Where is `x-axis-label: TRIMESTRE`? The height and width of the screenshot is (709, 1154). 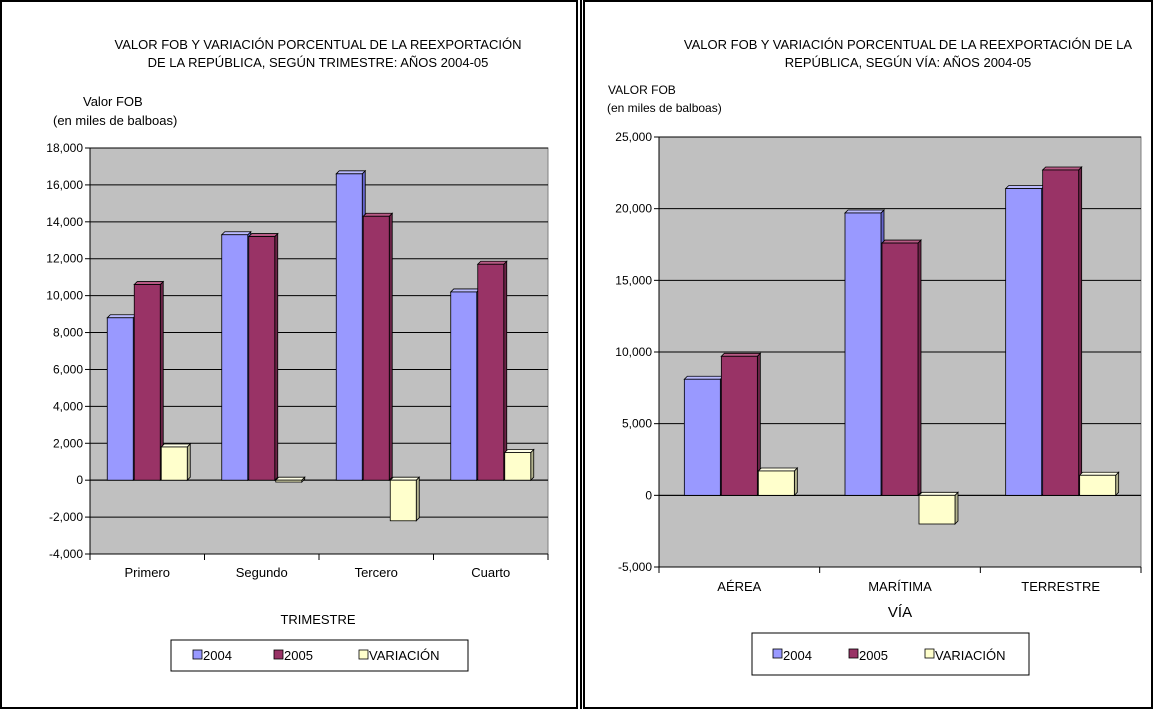
x-axis-label: TRIMESTRE is located at coordinates (317, 619).